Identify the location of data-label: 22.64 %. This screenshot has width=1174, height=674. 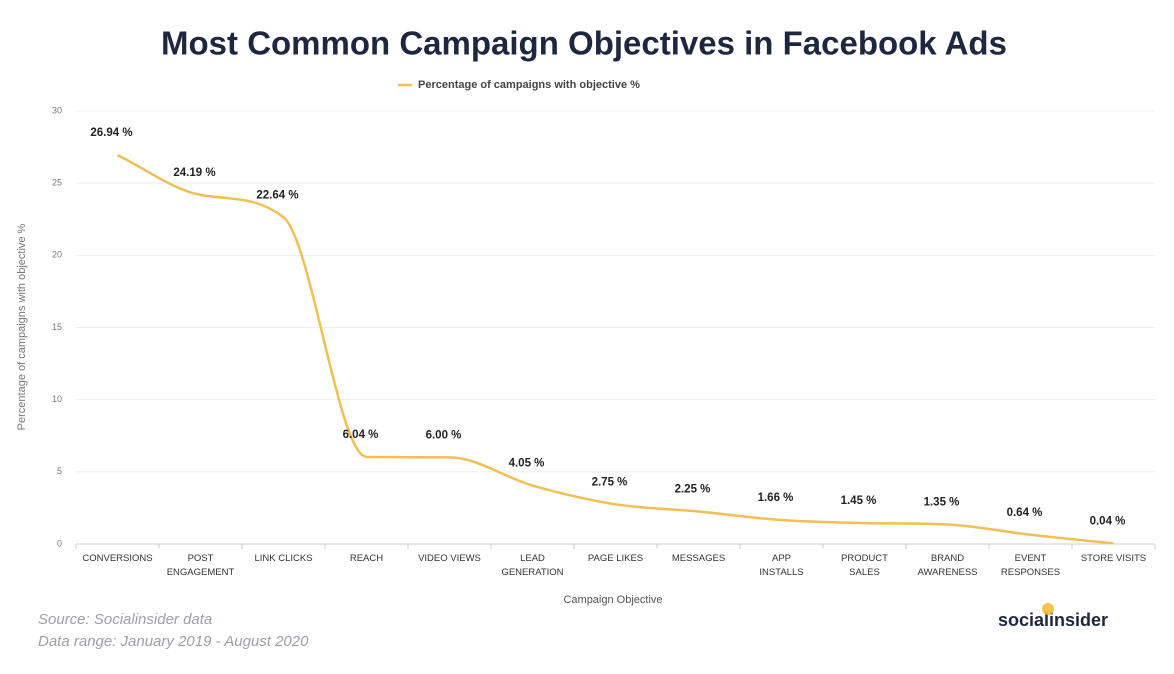
(277, 195).